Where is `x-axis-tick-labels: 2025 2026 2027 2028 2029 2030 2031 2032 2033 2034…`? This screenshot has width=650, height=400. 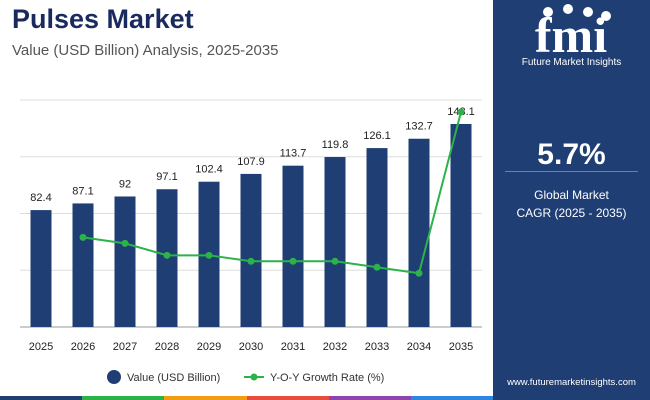
x-axis-tick-labels: 2025 2026 2027 2028 2029 2030 2031 2032 2033 2034… is located at coordinates (251, 347).